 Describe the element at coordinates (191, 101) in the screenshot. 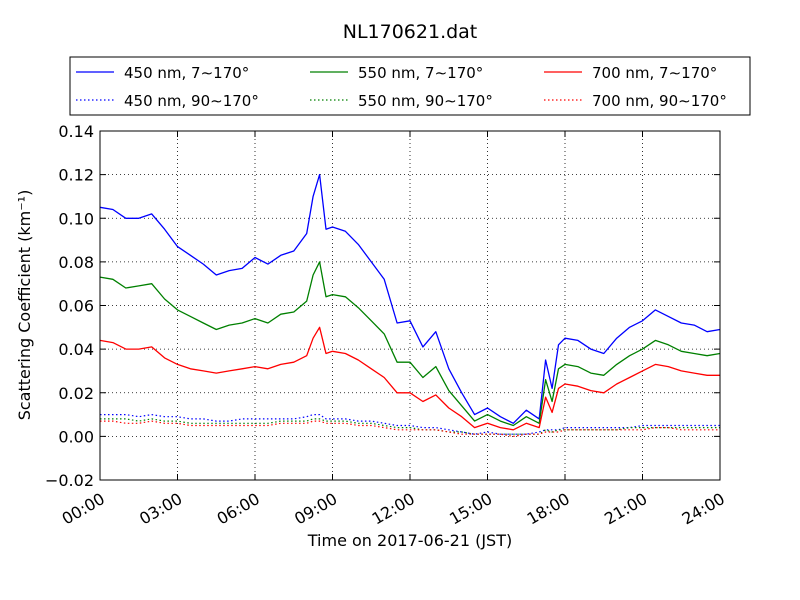

I see `legend-label: 450 nm, 90∼170°` at that location.